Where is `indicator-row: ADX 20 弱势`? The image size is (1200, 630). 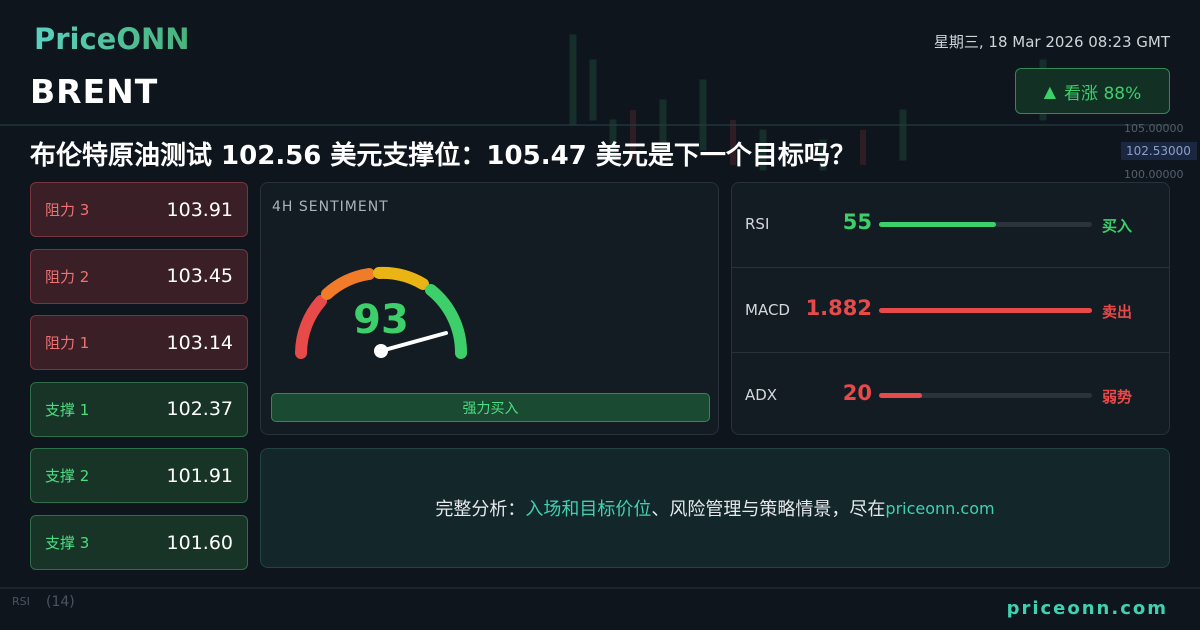 indicator-row: ADX 20 弱势 is located at coordinates (950, 394).